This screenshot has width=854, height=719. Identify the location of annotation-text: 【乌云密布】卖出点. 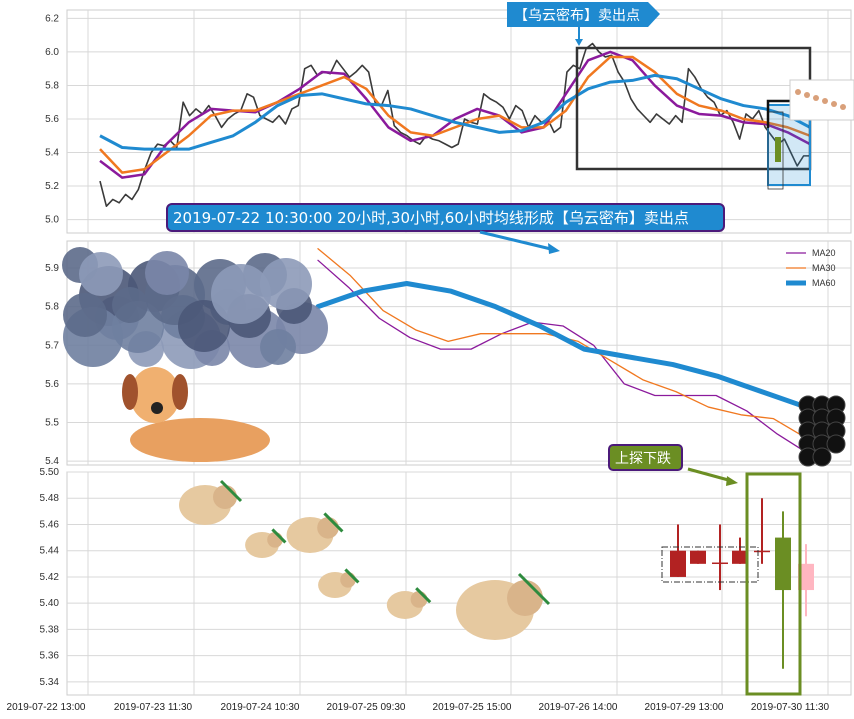
(577, 15).